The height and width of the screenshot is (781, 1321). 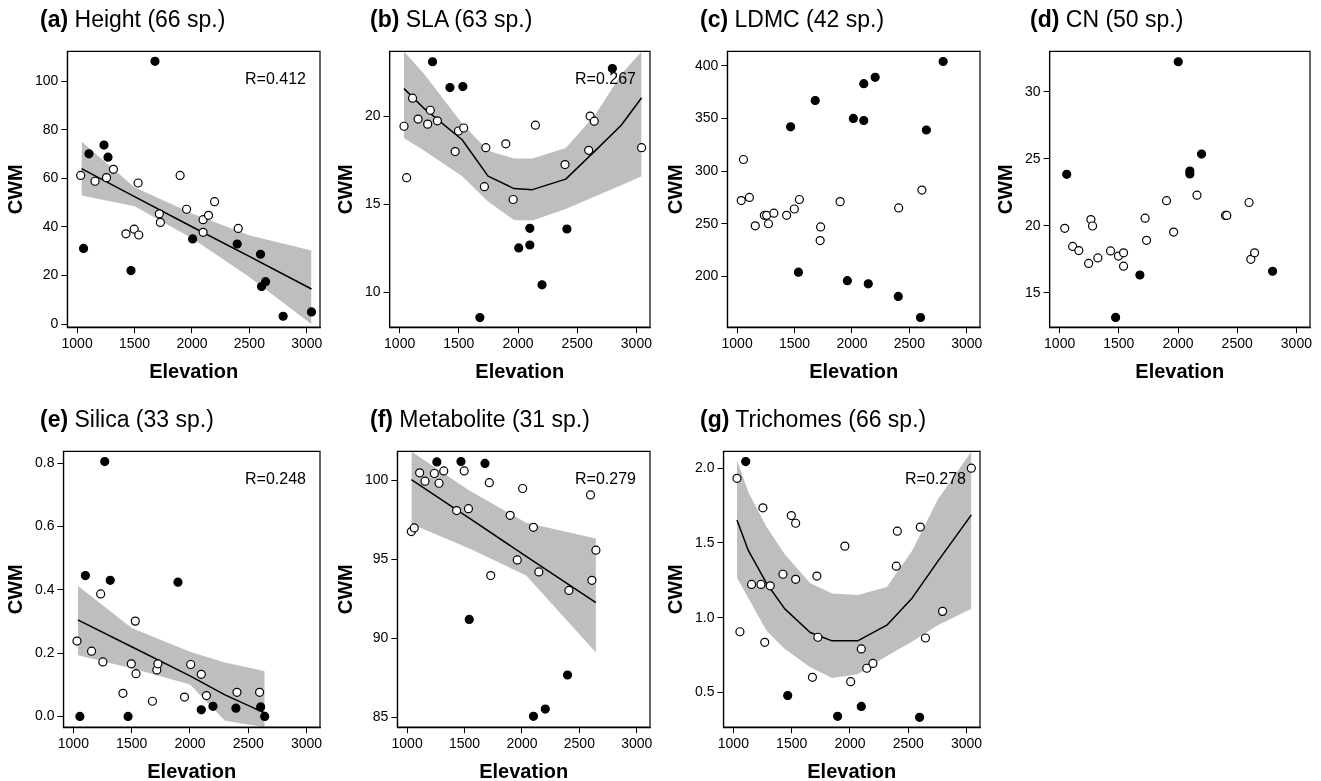 I want to click on y-tick-label: 30, so click(x=1032, y=90).